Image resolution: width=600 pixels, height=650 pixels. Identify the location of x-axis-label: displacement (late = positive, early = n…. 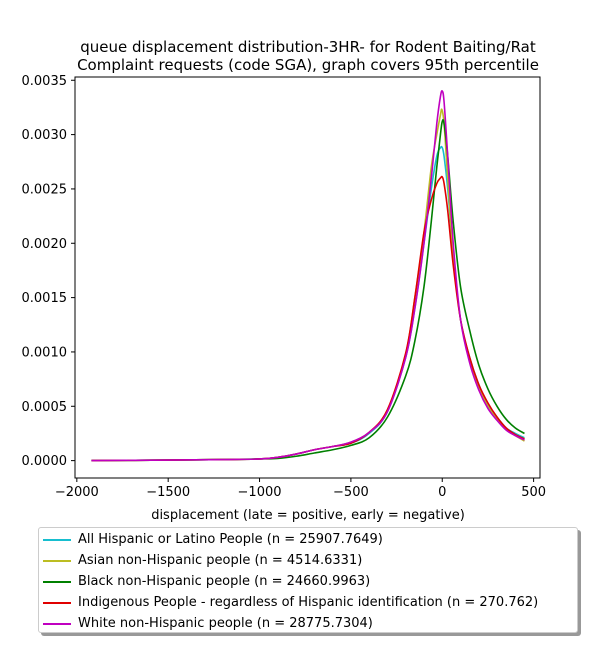
(308, 515).